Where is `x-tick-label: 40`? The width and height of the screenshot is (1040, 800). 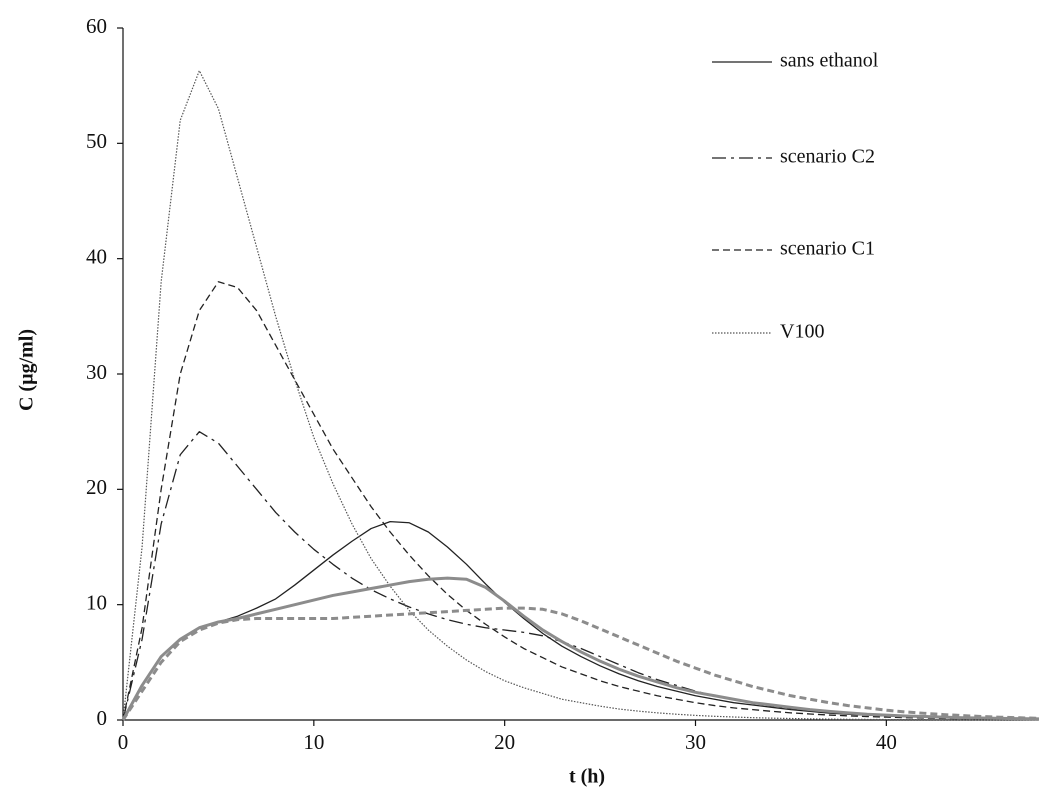
x-tick-label: 40 is located at coordinates (886, 742).